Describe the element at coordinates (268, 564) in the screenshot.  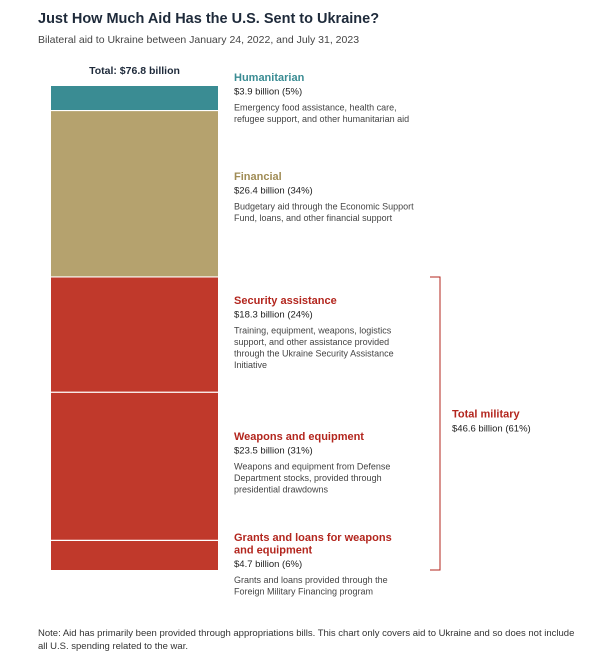
I see `segment-value-label: $4.7 billion (6%)` at that location.